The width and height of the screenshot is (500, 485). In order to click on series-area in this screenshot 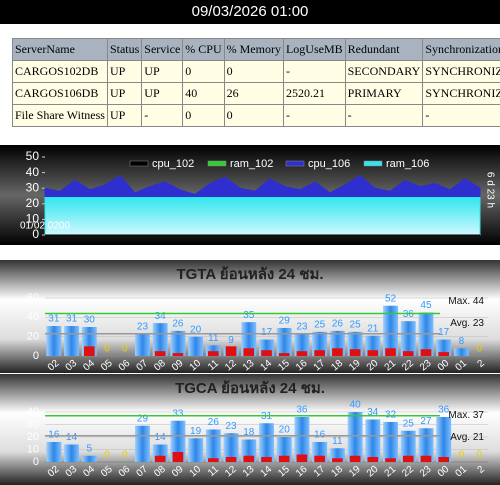, I will do `click(262, 216)`.